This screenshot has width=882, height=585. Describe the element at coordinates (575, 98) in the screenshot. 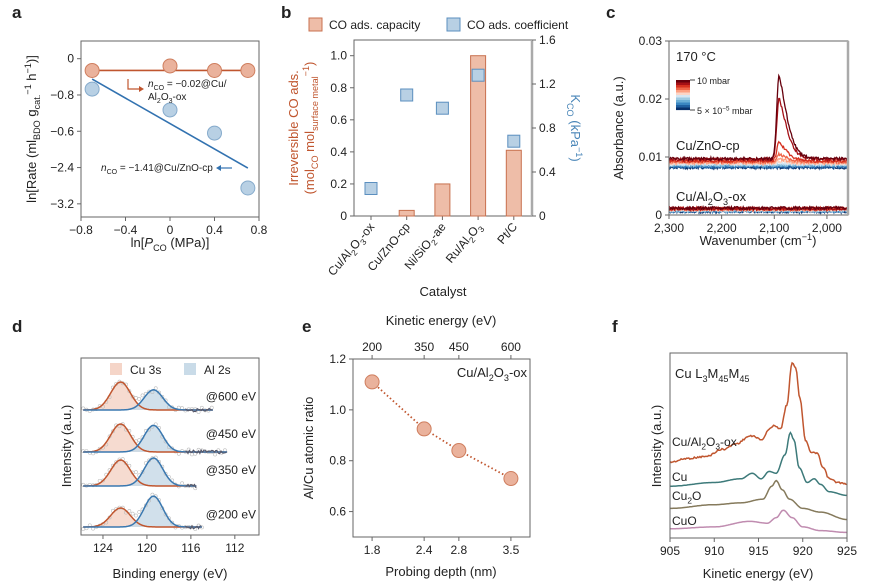

I see `y-axis-label-right-part: K` at that location.